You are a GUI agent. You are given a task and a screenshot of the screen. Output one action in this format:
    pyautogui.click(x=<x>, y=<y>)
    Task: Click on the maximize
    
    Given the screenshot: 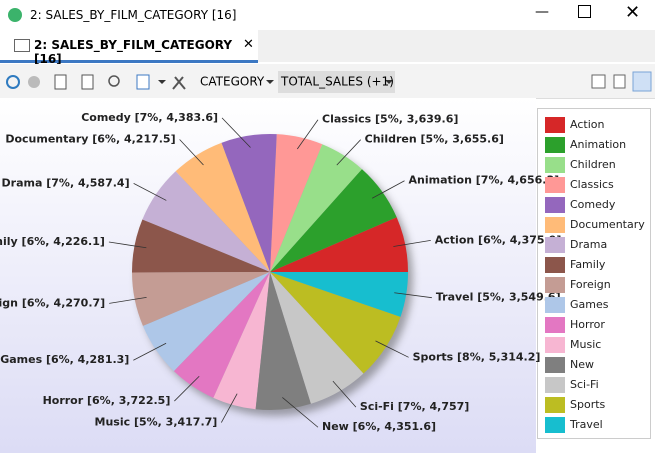 What is the action you would take?
    pyautogui.click(x=584, y=11)
    